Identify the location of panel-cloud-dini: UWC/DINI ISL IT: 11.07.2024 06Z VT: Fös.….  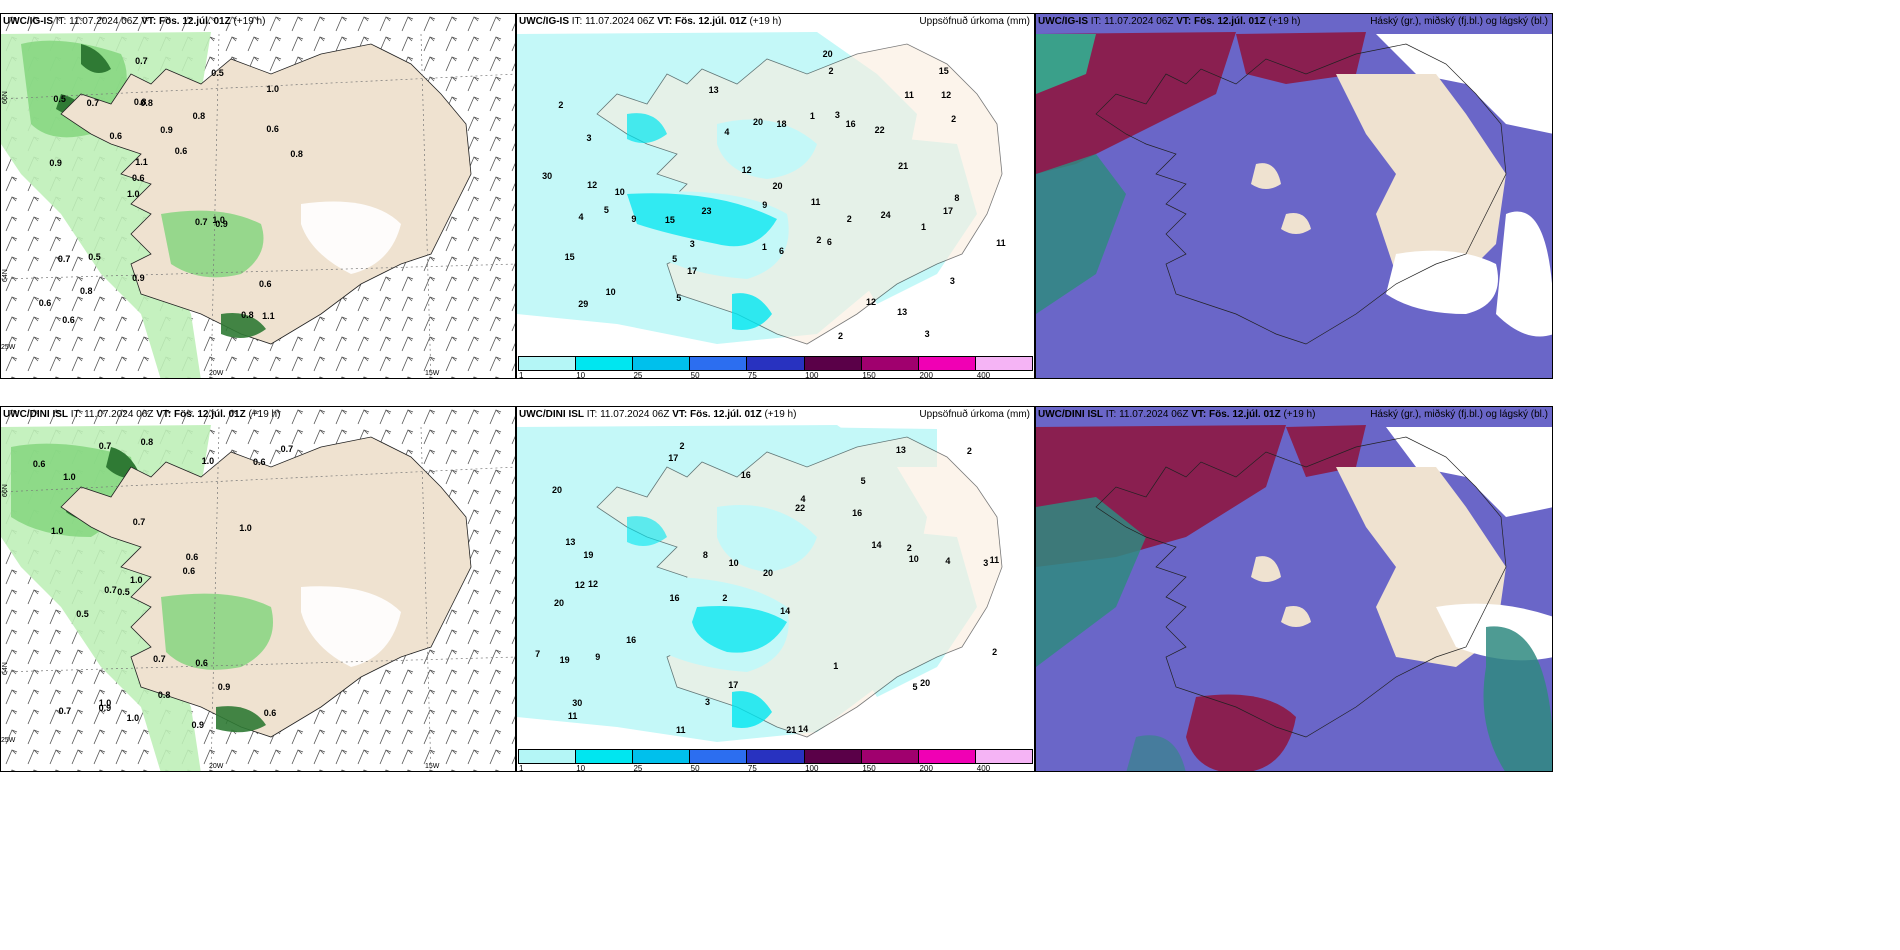
(1294, 589).